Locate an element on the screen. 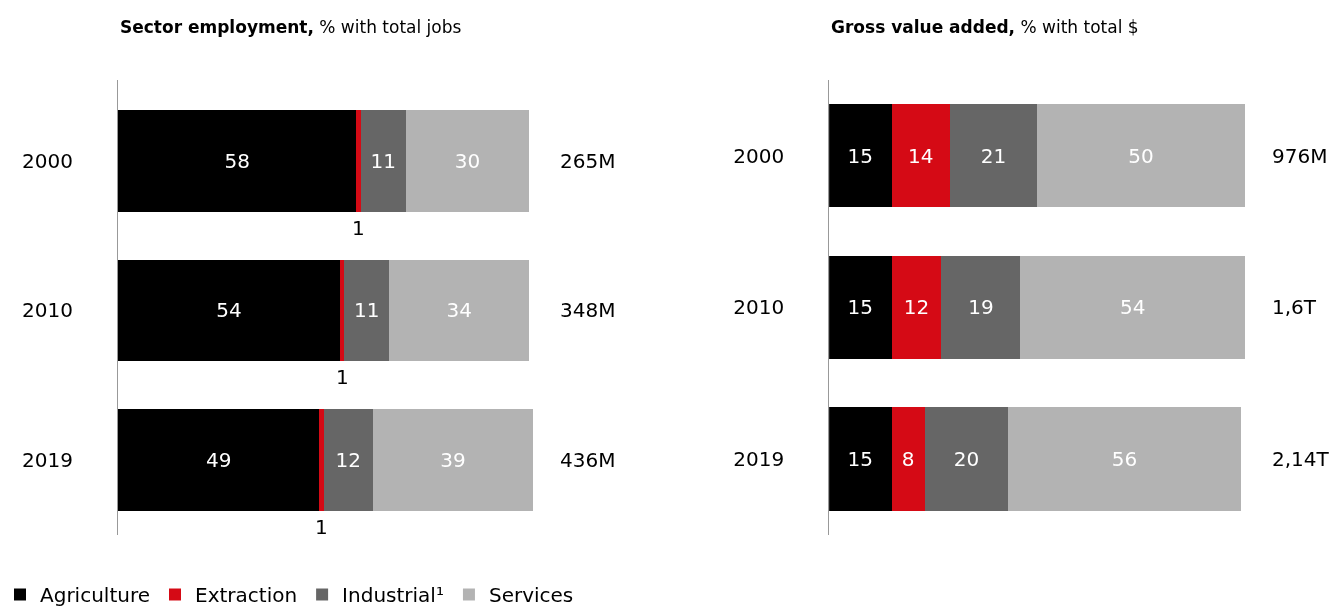 Image resolution: width=1333 pixels, height=614 pixels. data-label: 56 is located at coordinates (1124, 458).